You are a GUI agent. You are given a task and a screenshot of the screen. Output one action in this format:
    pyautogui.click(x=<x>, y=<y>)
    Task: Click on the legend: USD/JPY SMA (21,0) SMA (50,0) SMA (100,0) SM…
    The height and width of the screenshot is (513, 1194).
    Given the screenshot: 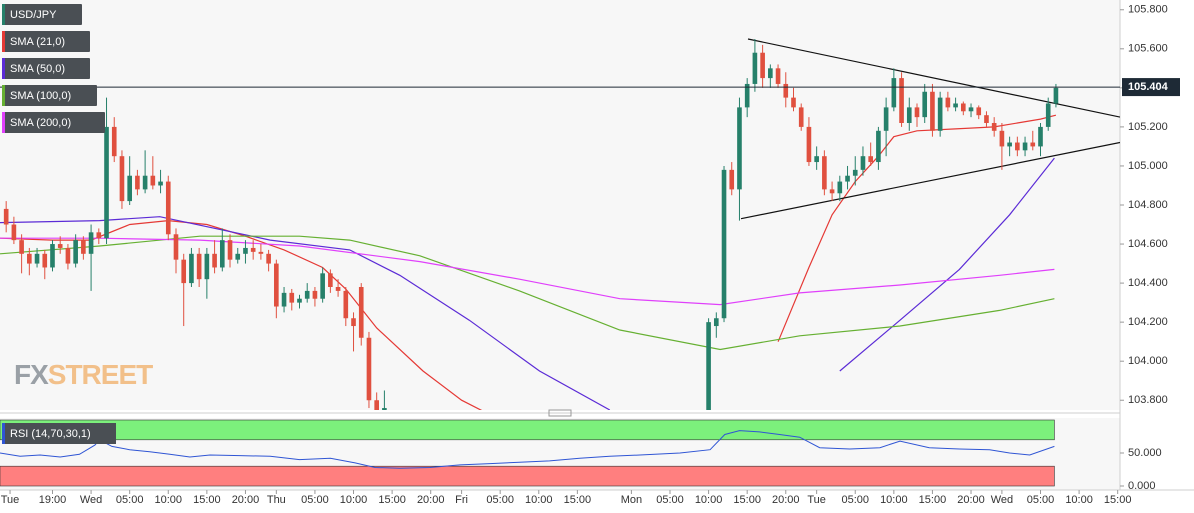 What is the action you would take?
    pyautogui.click(x=59, y=224)
    